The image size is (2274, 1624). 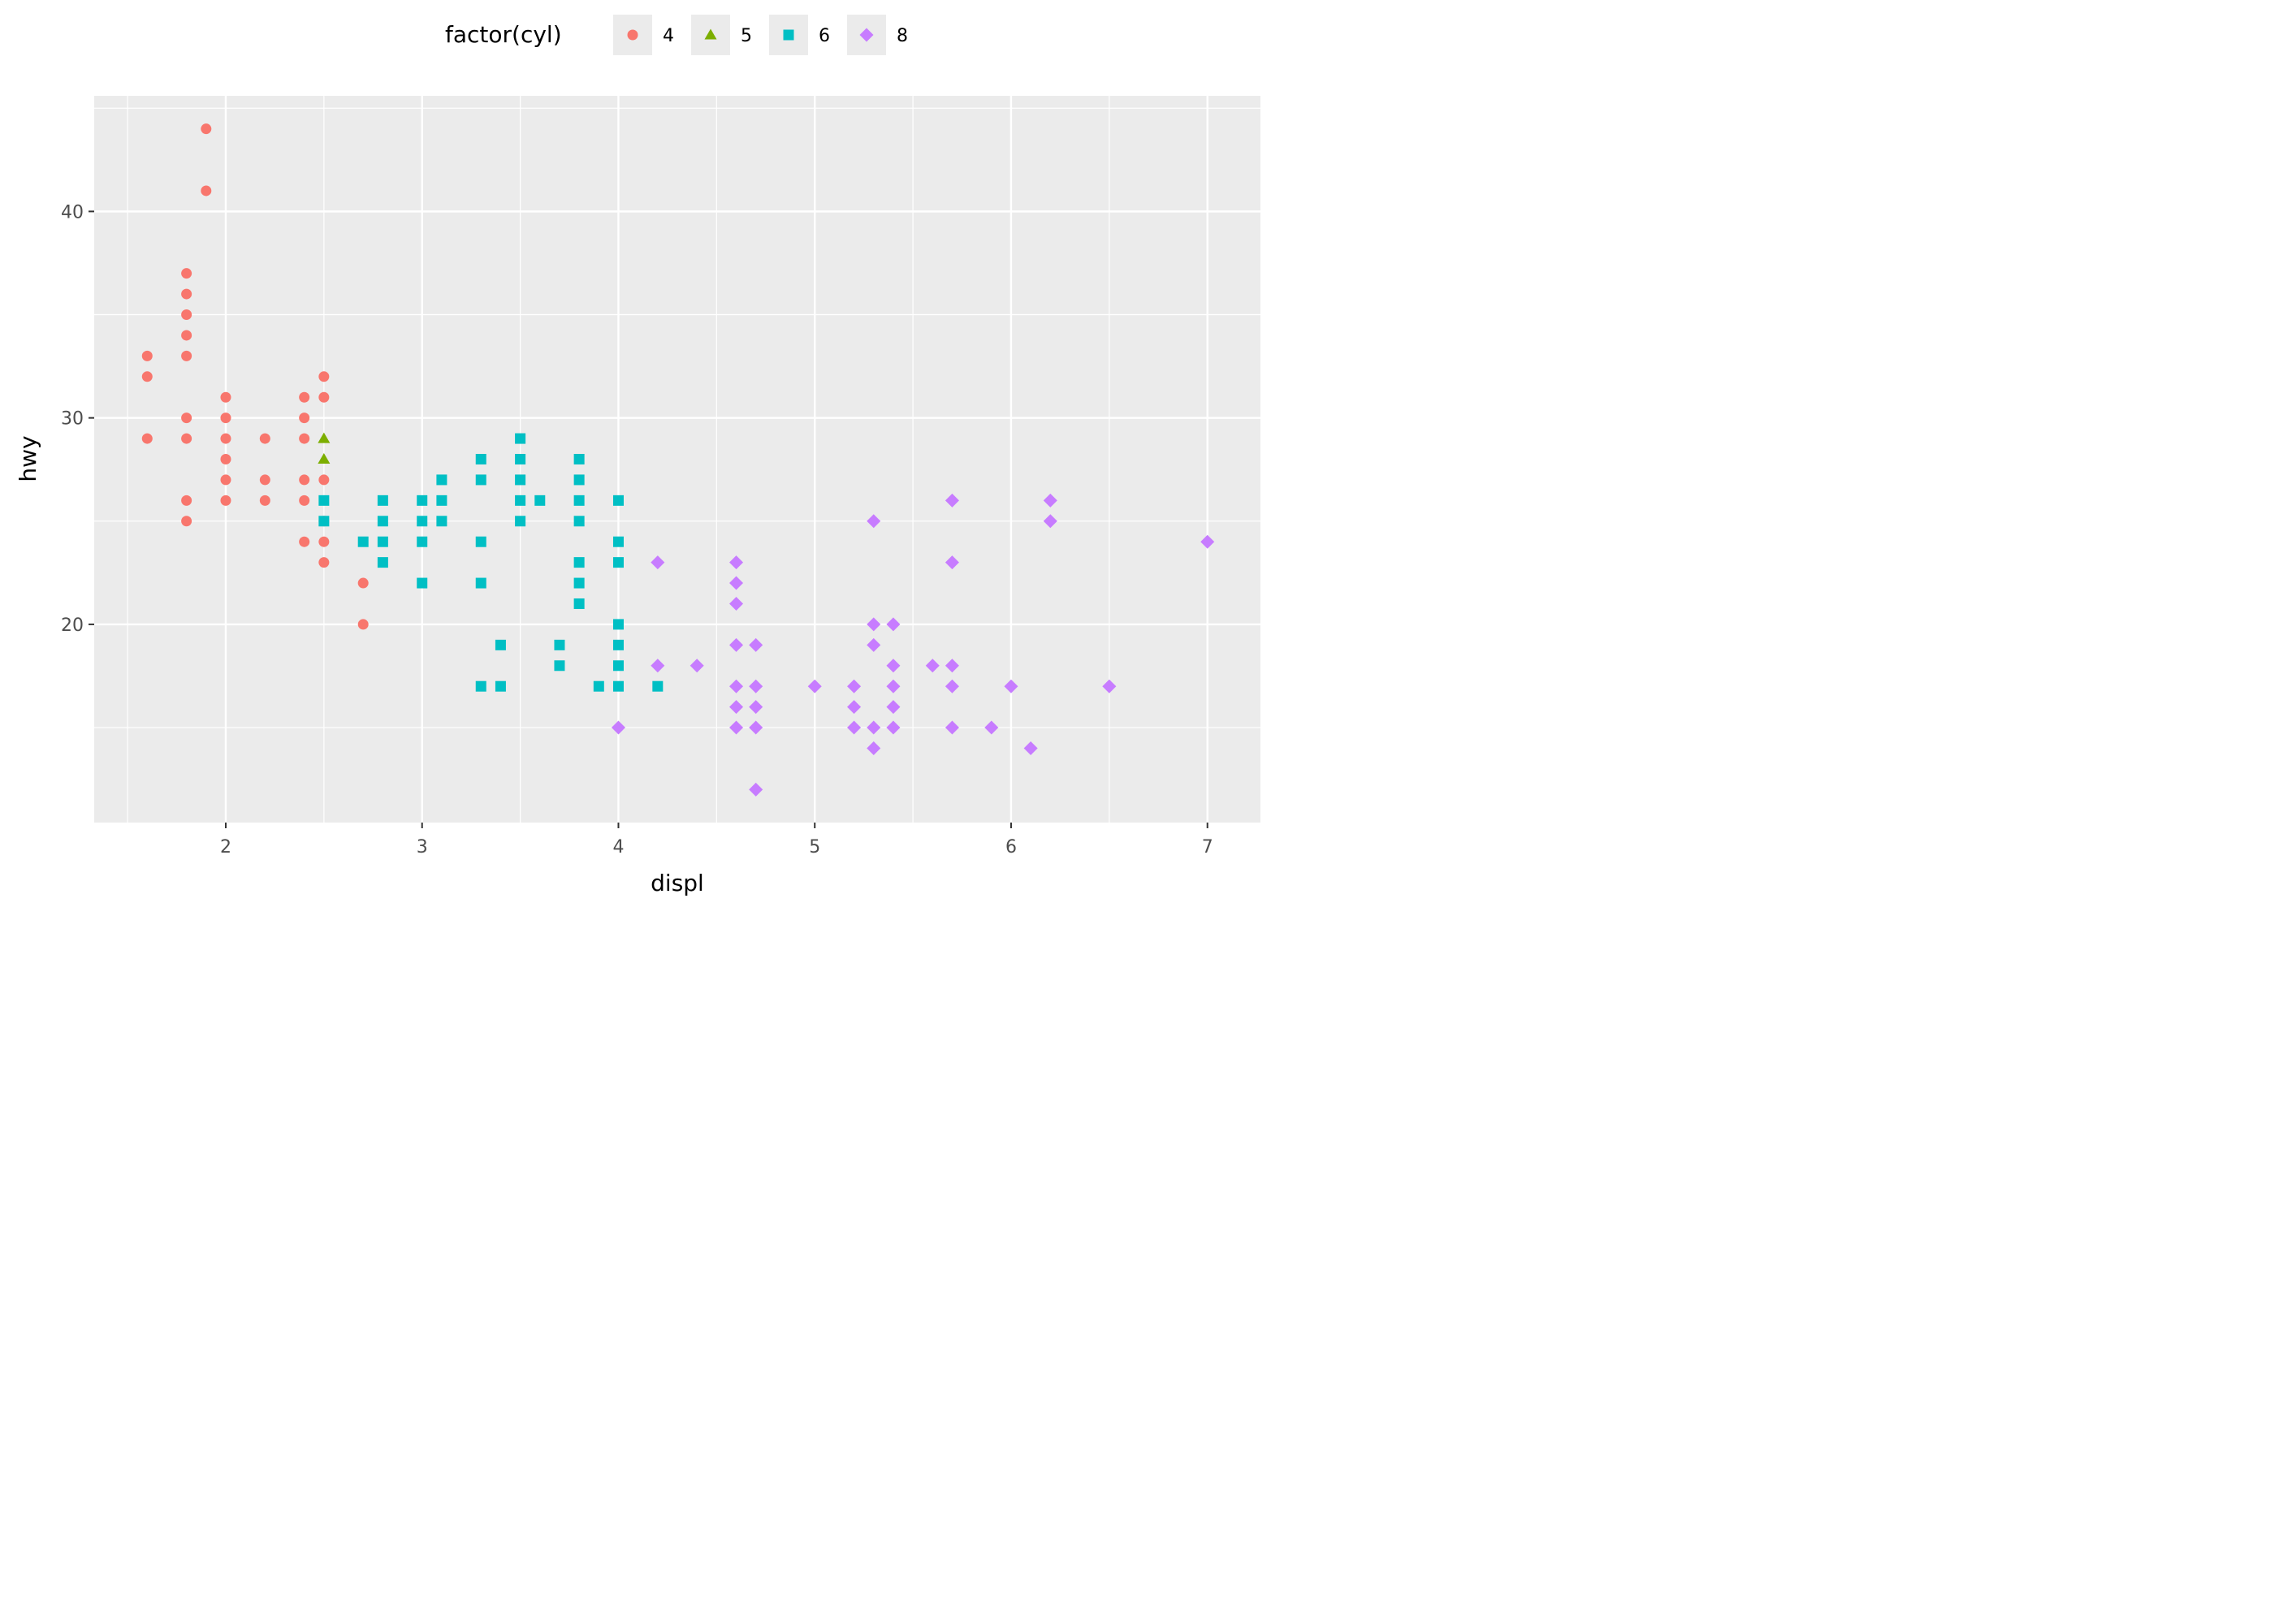 What do you see at coordinates (632, 35) in the screenshot?
I see `legend-key-circle` at bounding box center [632, 35].